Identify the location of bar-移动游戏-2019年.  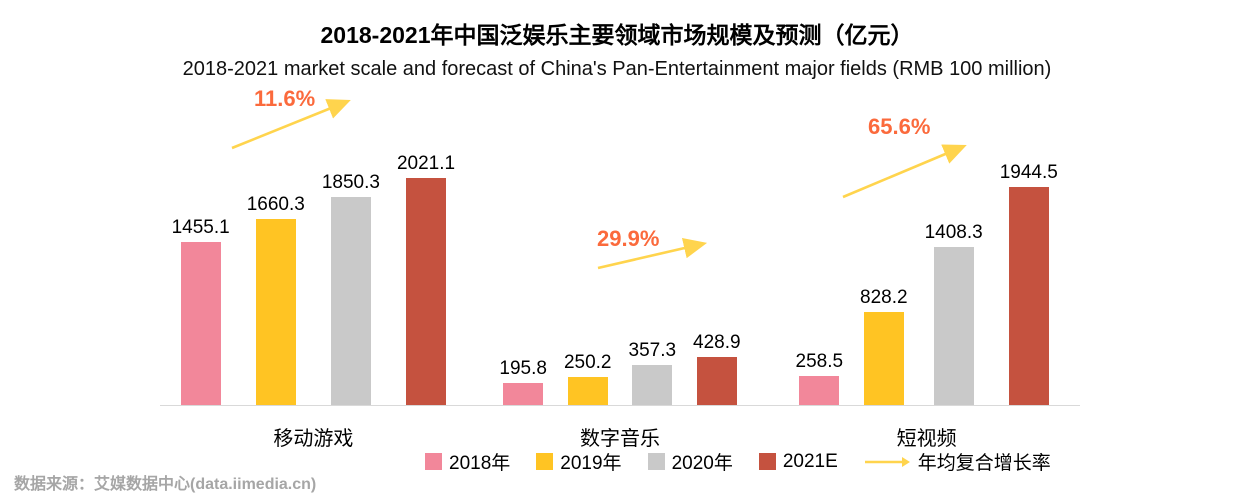
(275, 312).